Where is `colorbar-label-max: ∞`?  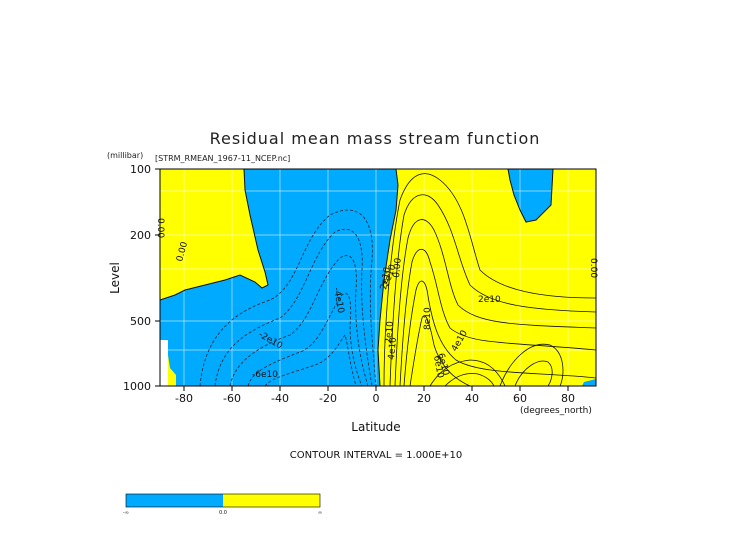 colorbar-label-max: ∞ is located at coordinates (320, 513).